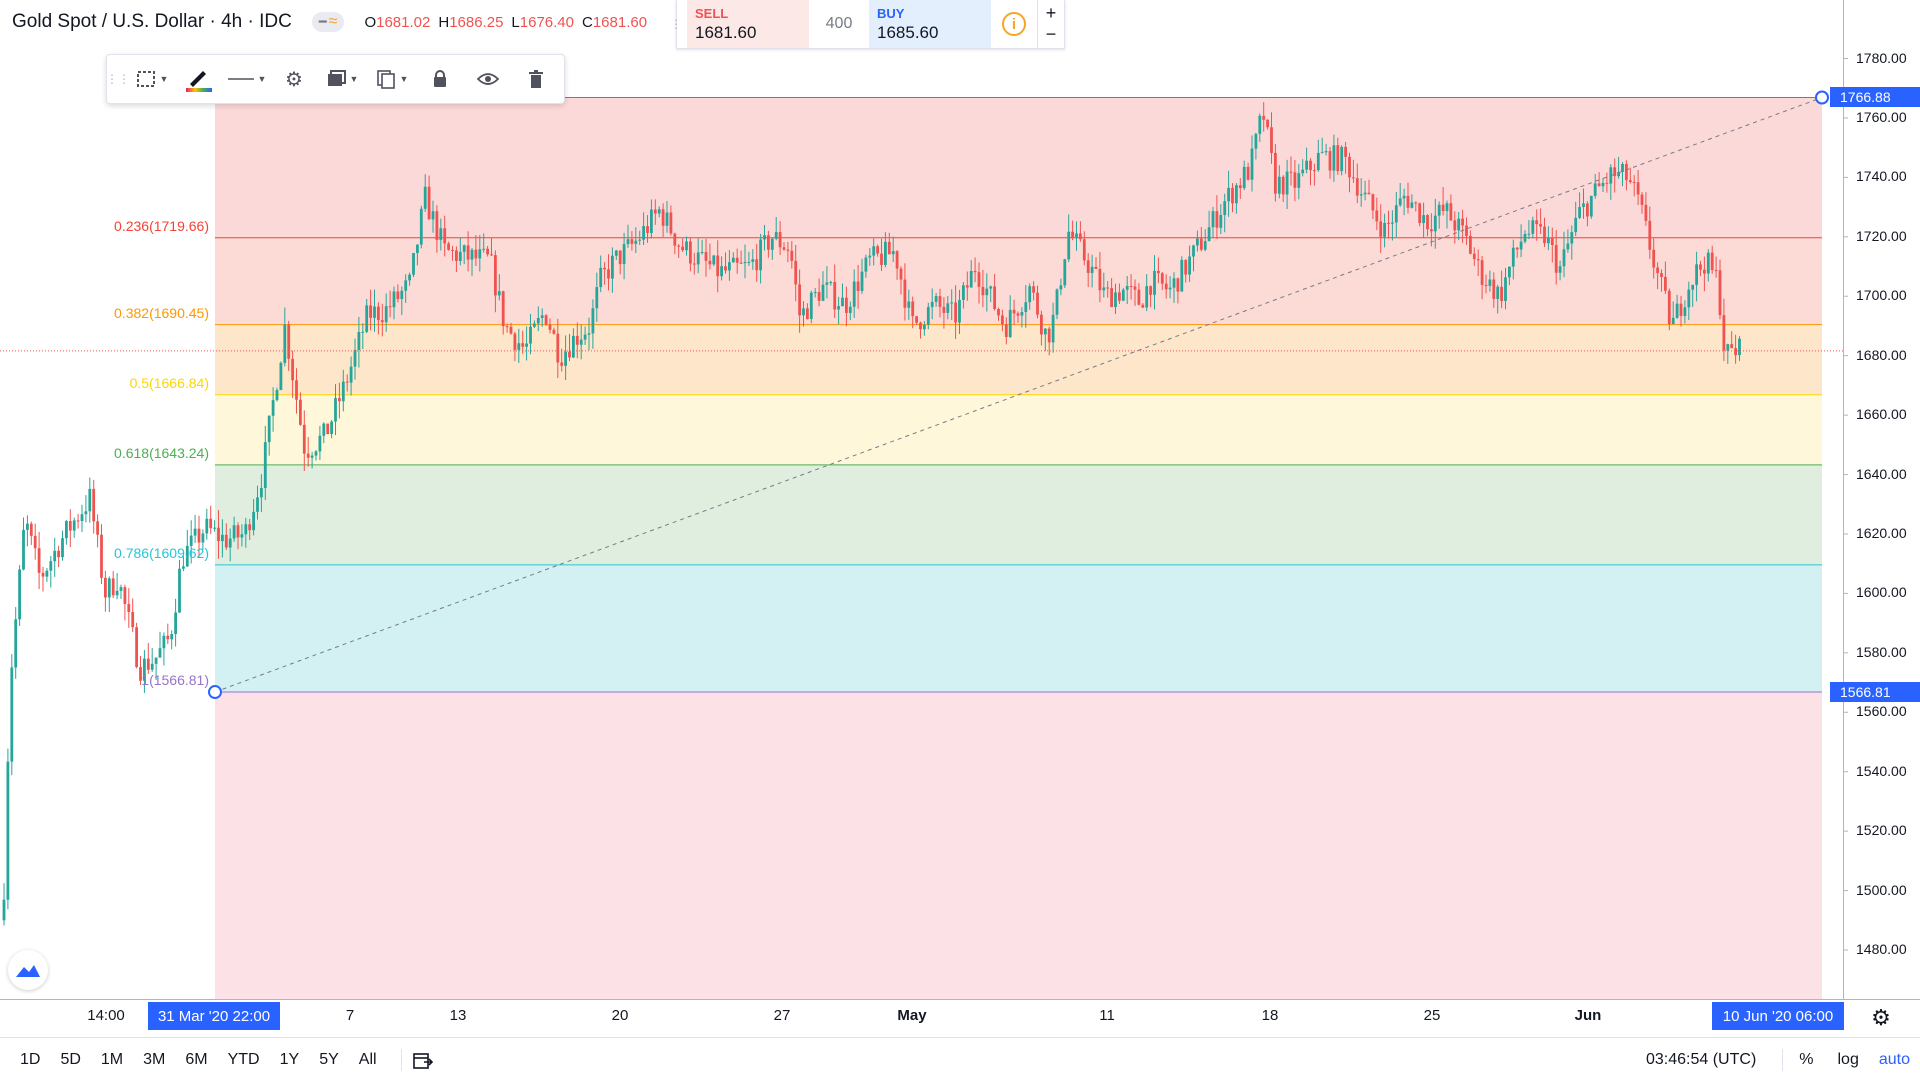 Image resolution: width=1920 pixels, height=1081 pixels. What do you see at coordinates (198, 79) in the screenshot?
I see `pencil-color-icon` at bounding box center [198, 79].